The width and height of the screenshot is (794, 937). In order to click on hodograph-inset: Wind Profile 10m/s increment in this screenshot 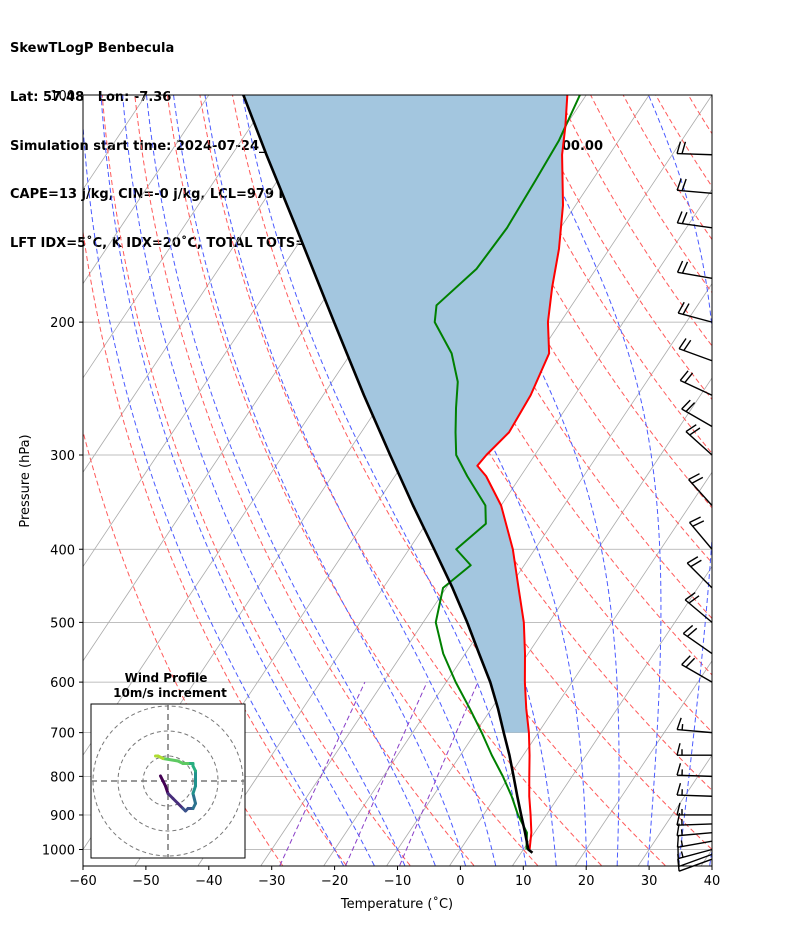, I will do `click(168, 765)`.